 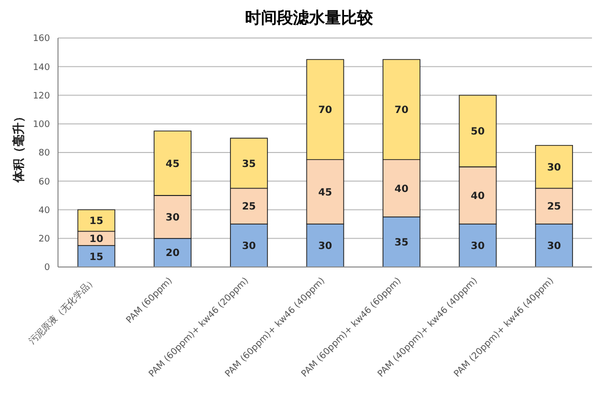 What do you see at coordinates (96, 239) in the screenshot?
I see `data-label: 10` at bounding box center [96, 239].